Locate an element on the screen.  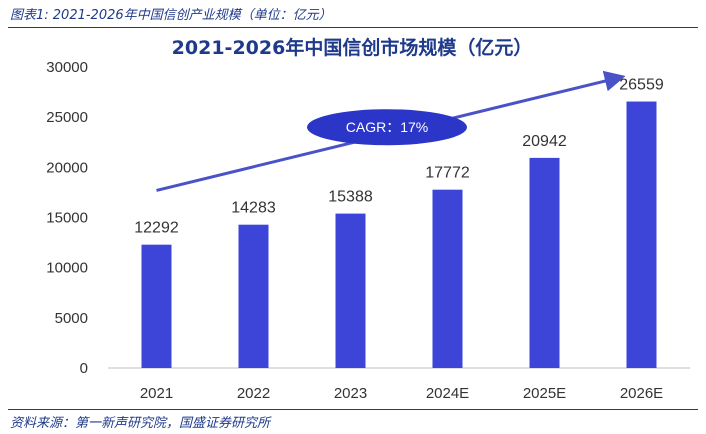
bar-value-label: 12292 is located at coordinates (156, 228).